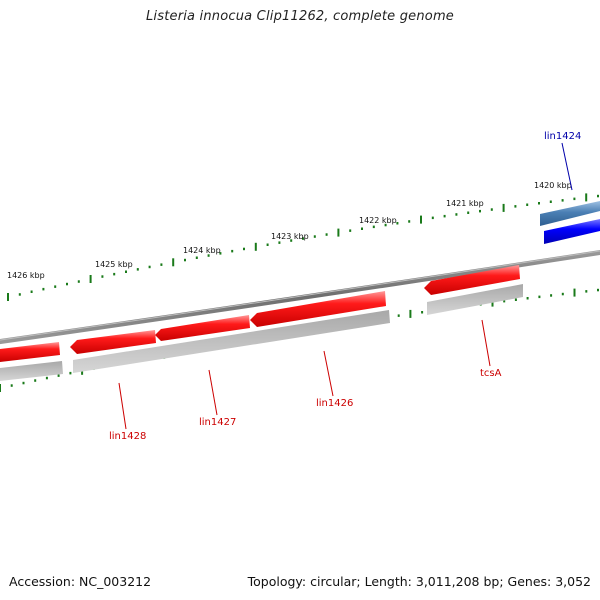 This screenshot has width=600, height=600. What do you see at coordinates (475, 299) in the screenshot?
I see `shadow-band-tcsA` at bounding box center [475, 299].